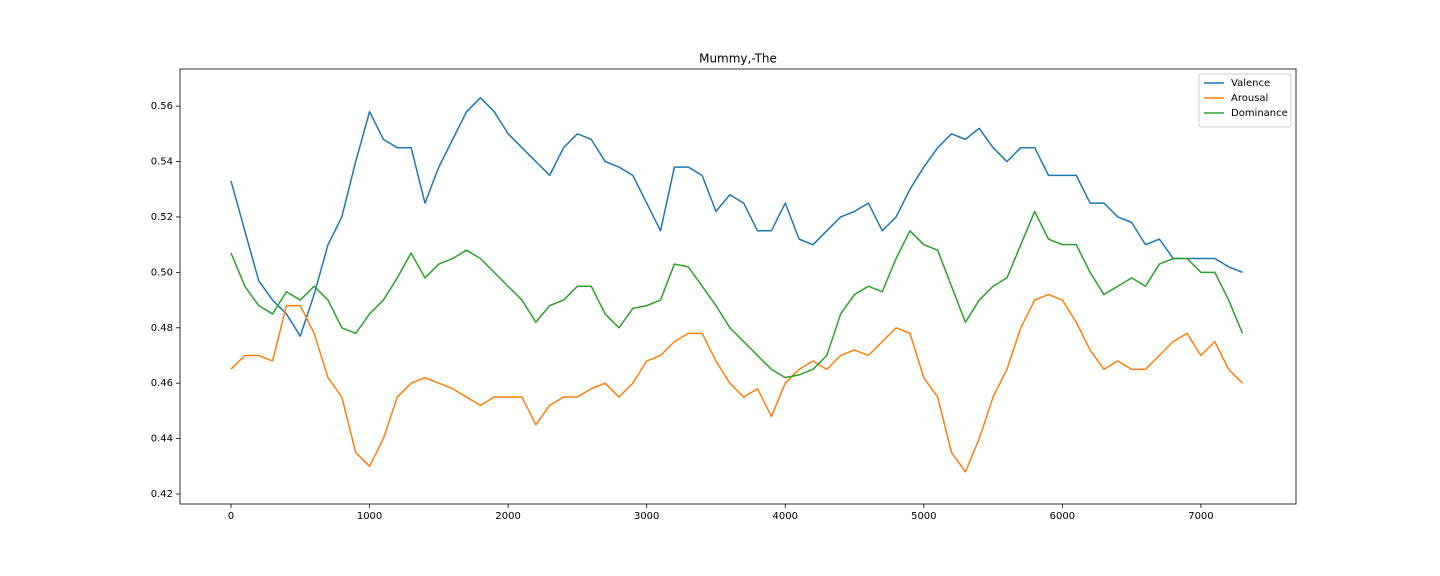 The height and width of the screenshot is (576, 1440). I want to click on x-tick-label: 1000, so click(369, 516).